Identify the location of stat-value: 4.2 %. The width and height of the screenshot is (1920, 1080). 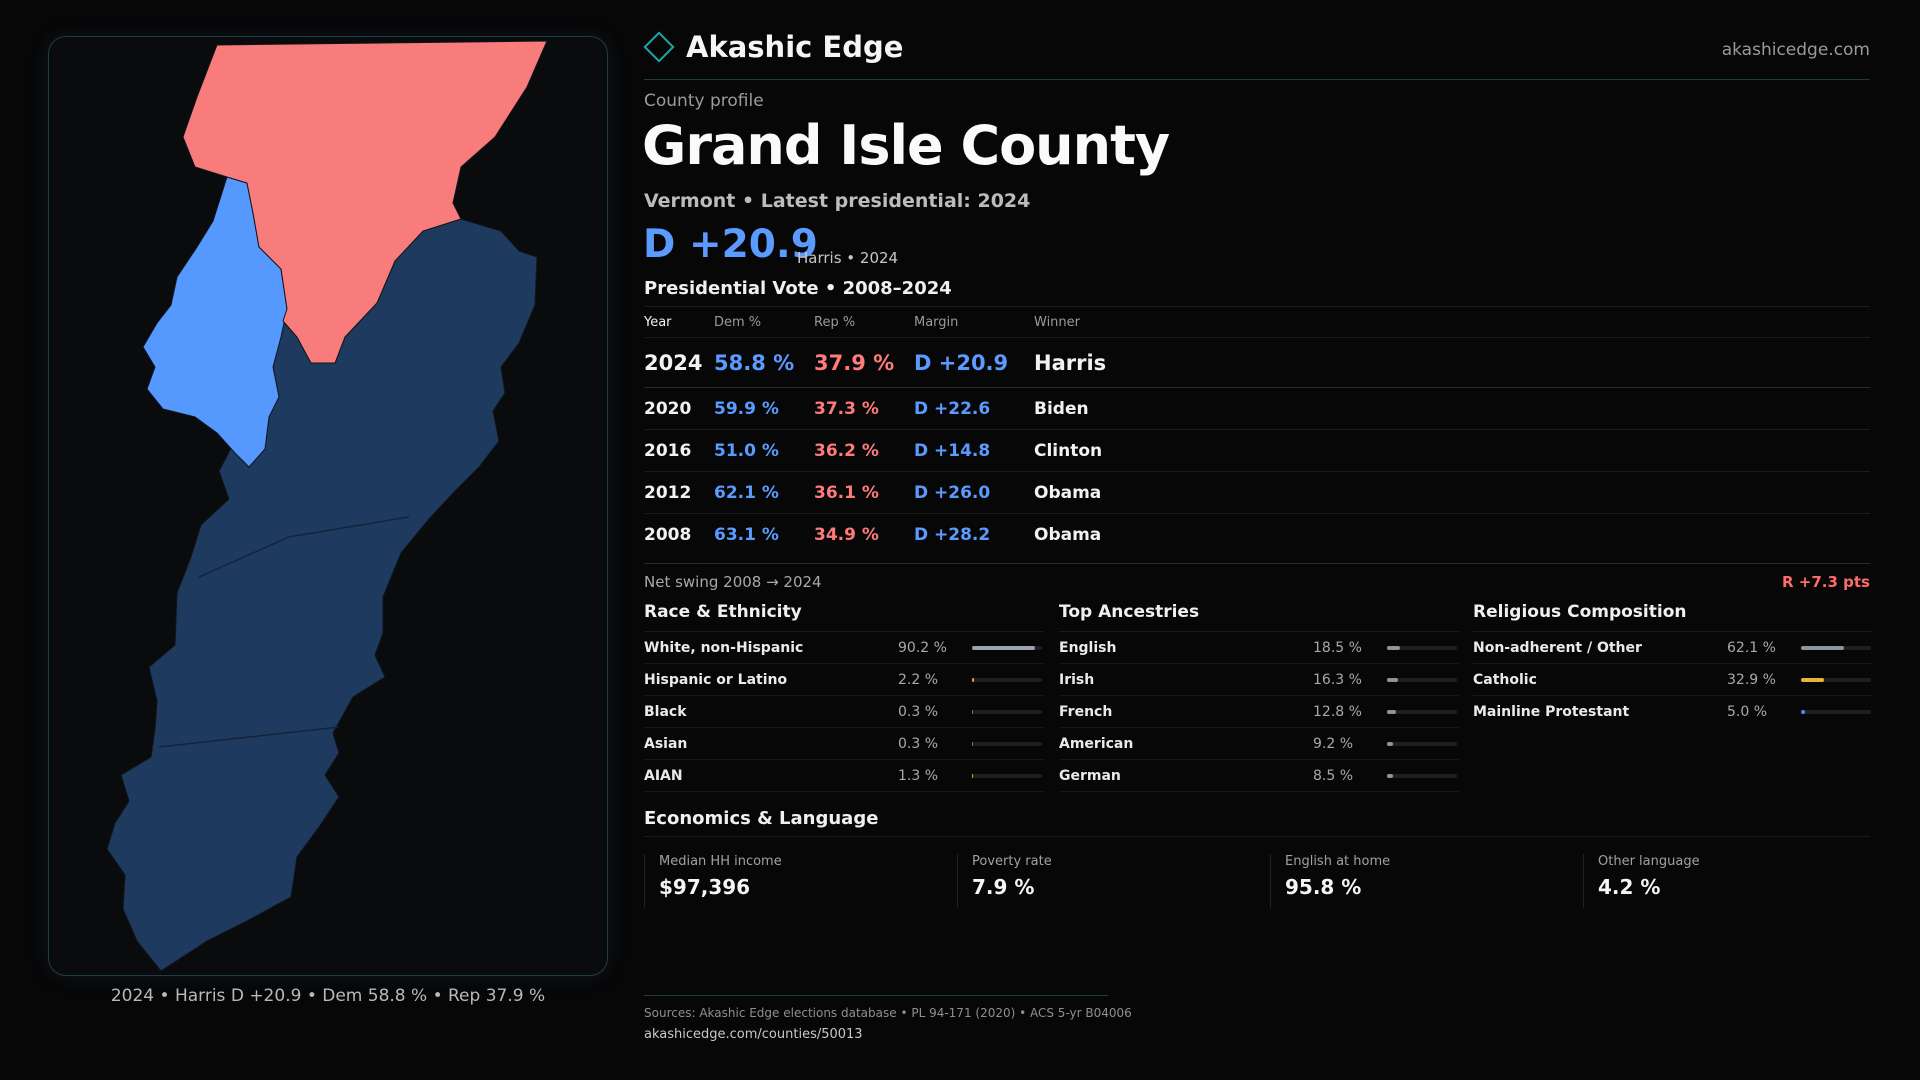
(1629, 887).